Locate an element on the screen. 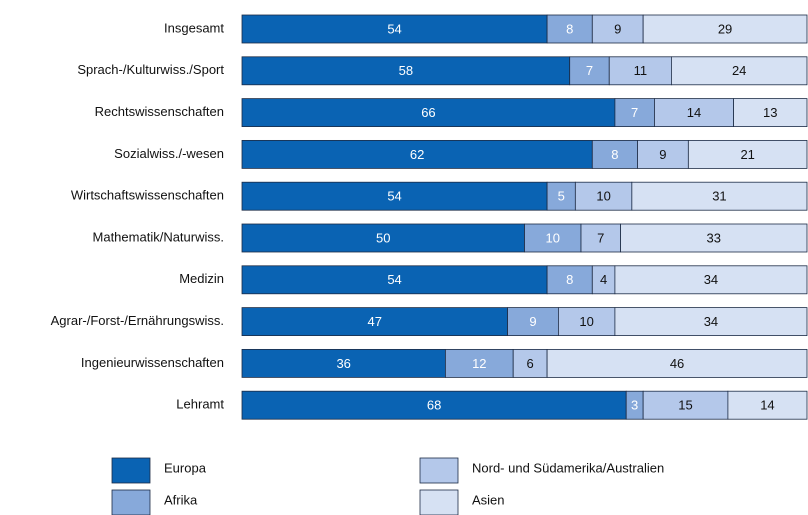 This screenshot has height=515, width=808. value-label: 21 is located at coordinates (747, 154).